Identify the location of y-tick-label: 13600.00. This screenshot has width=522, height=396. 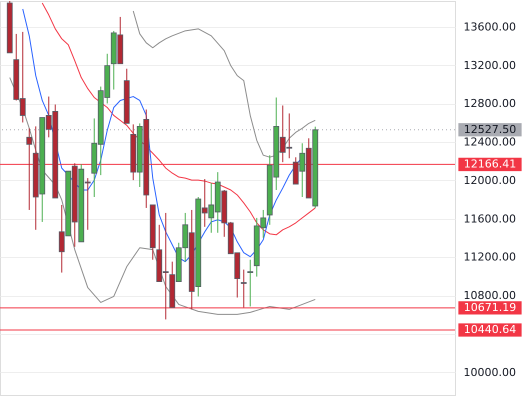
(490, 27).